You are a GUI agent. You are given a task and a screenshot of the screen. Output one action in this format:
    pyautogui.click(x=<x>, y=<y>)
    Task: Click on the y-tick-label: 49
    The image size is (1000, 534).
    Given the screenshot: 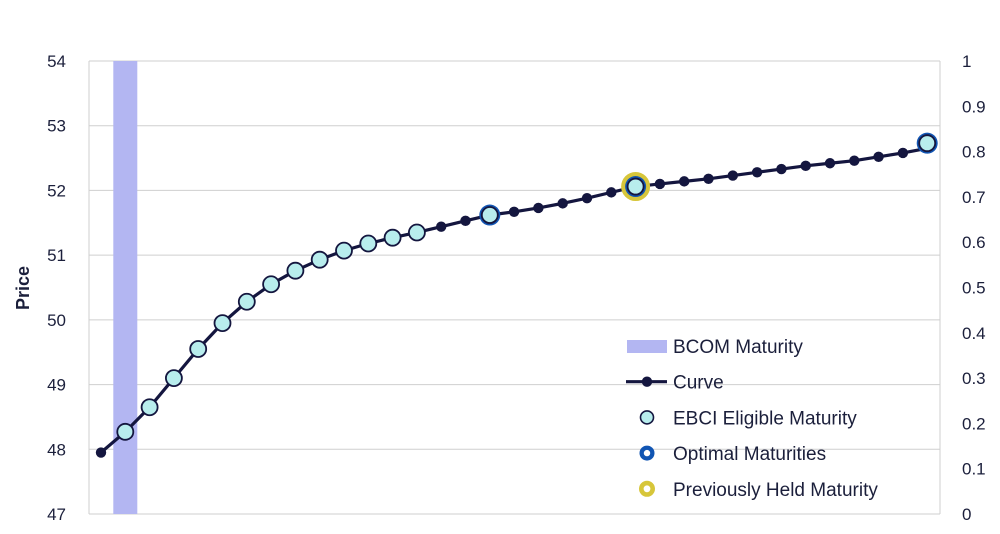 What is the action you would take?
    pyautogui.click(x=56, y=385)
    